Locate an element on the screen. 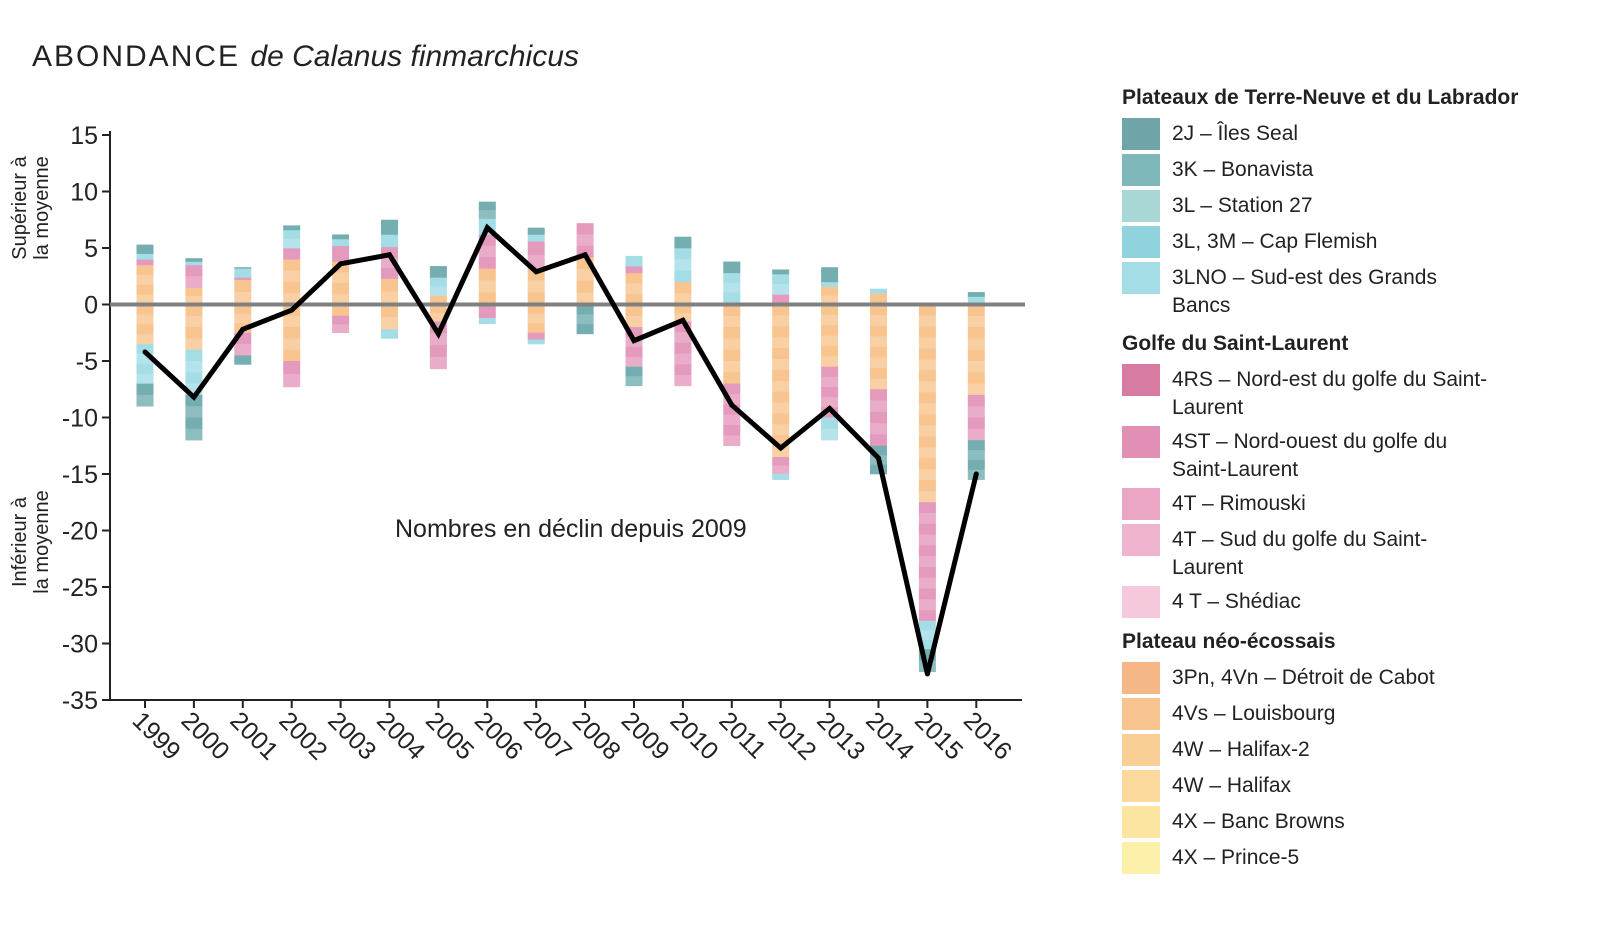 This screenshot has width=1600, height=939. x-tick-label: 2003 is located at coordinates (351, 735).